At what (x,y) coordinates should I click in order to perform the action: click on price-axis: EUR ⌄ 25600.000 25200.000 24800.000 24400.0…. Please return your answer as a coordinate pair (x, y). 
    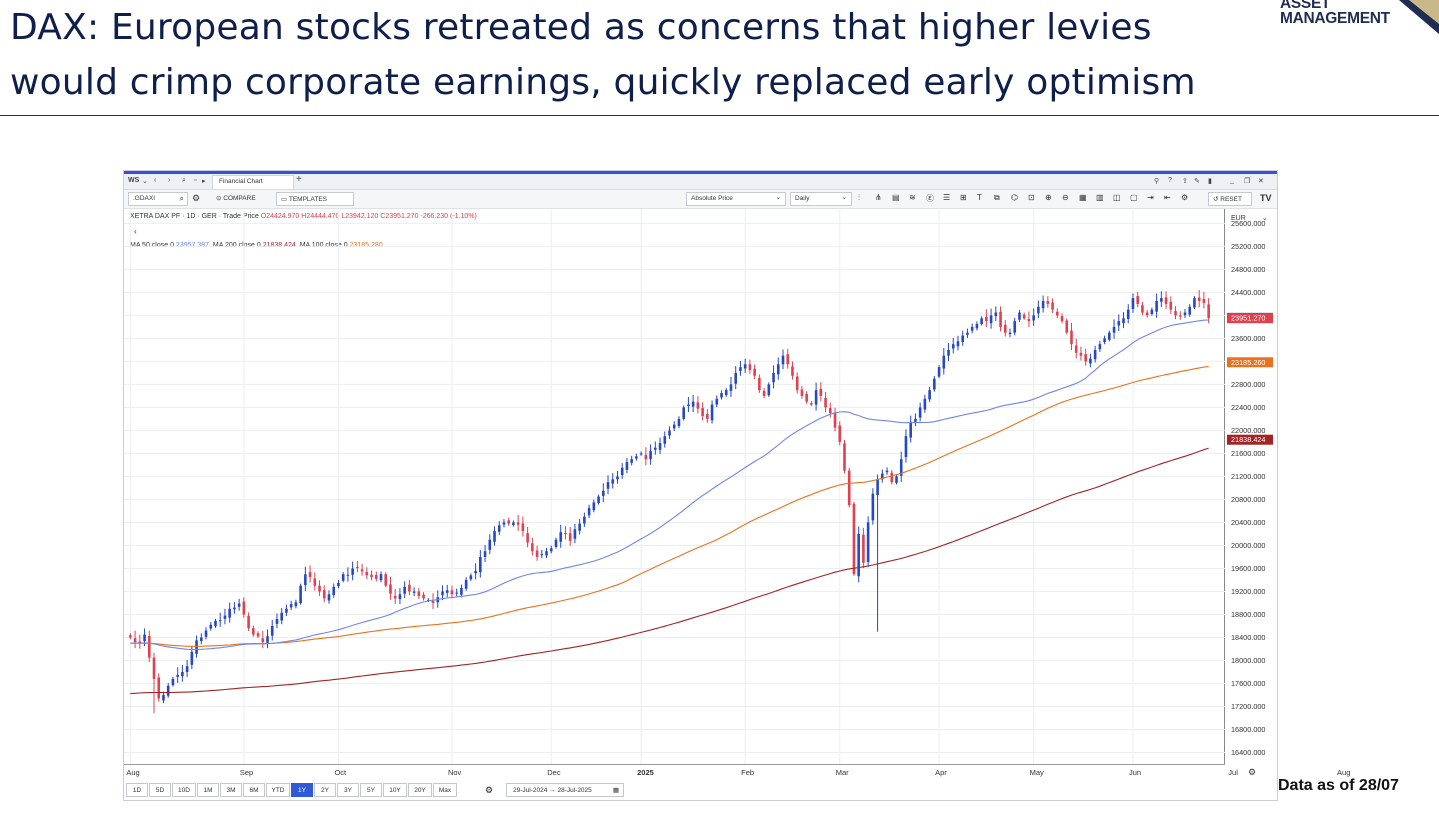
    Looking at the image, I should click on (1251, 486).